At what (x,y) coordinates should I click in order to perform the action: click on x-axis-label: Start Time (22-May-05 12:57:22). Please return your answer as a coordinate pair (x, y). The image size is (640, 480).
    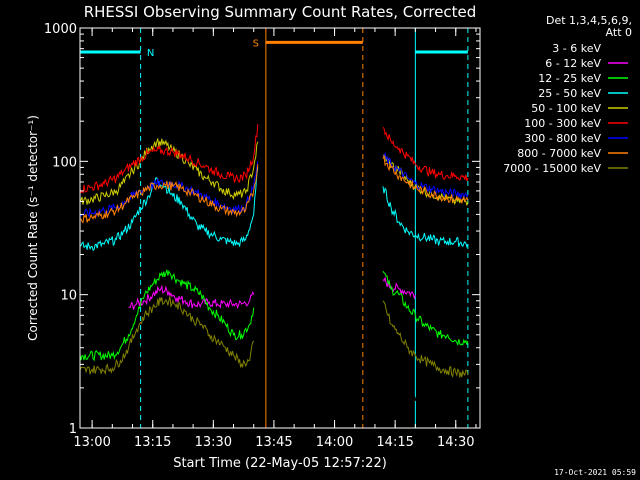
    Looking at the image, I should click on (280, 463).